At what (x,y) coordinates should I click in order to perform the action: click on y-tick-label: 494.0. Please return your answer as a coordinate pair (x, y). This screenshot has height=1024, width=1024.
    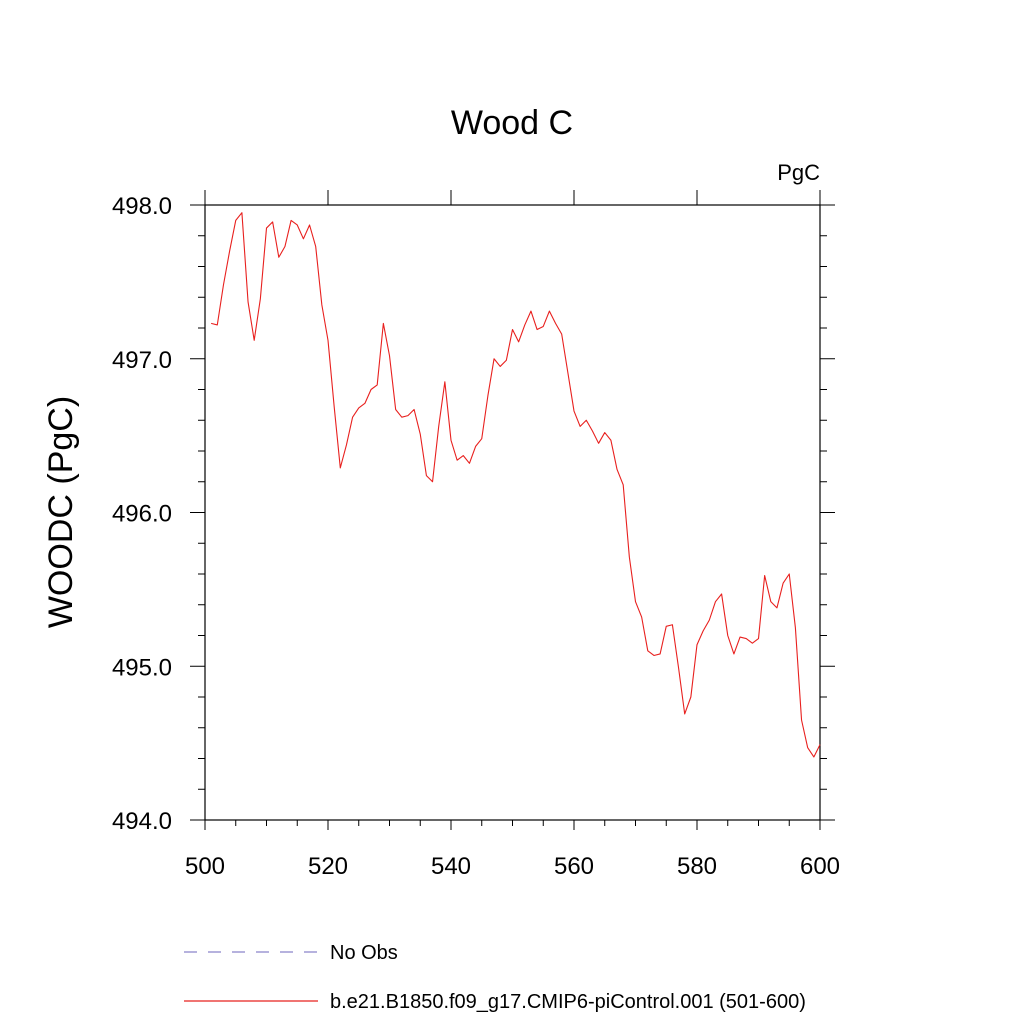
    Looking at the image, I should click on (142, 821).